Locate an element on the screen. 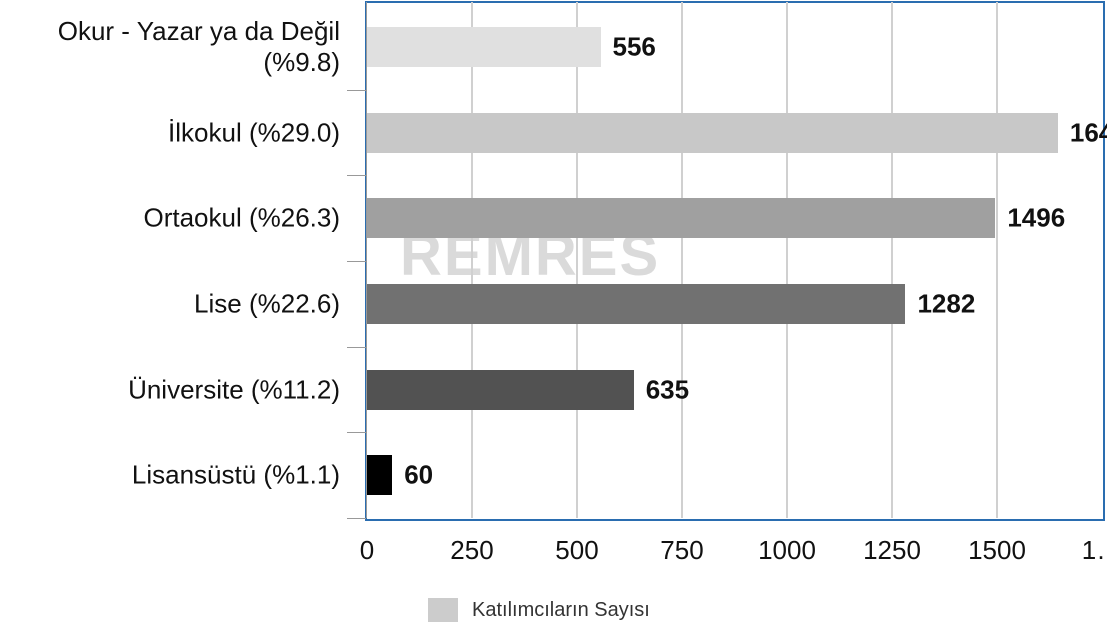  y-tick-label: Üniversite (%11.2) is located at coordinates (234, 389).